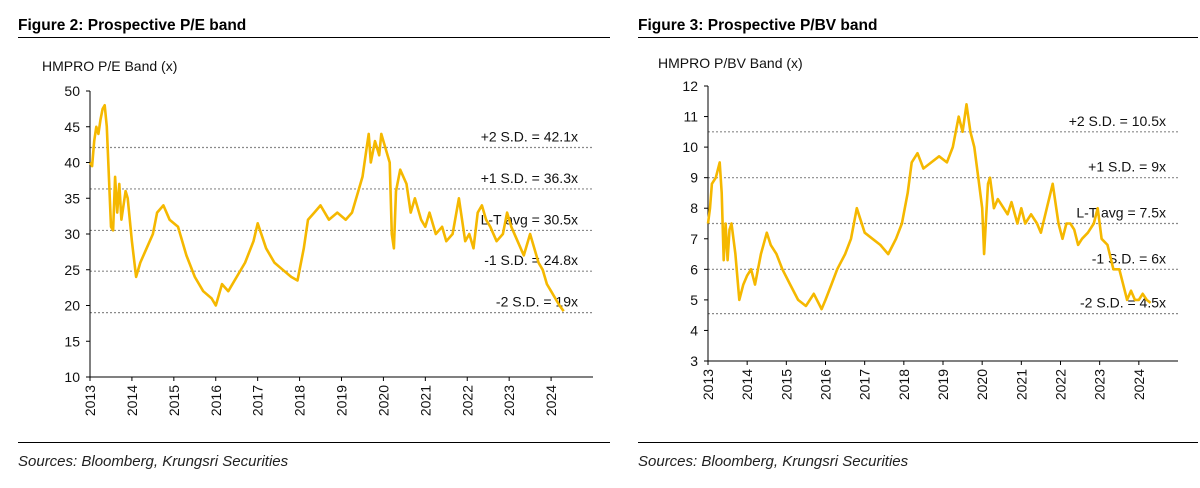  Describe the element at coordinates (72, 270) in the screenshot. I see `y-tick-label: 25` at that location.